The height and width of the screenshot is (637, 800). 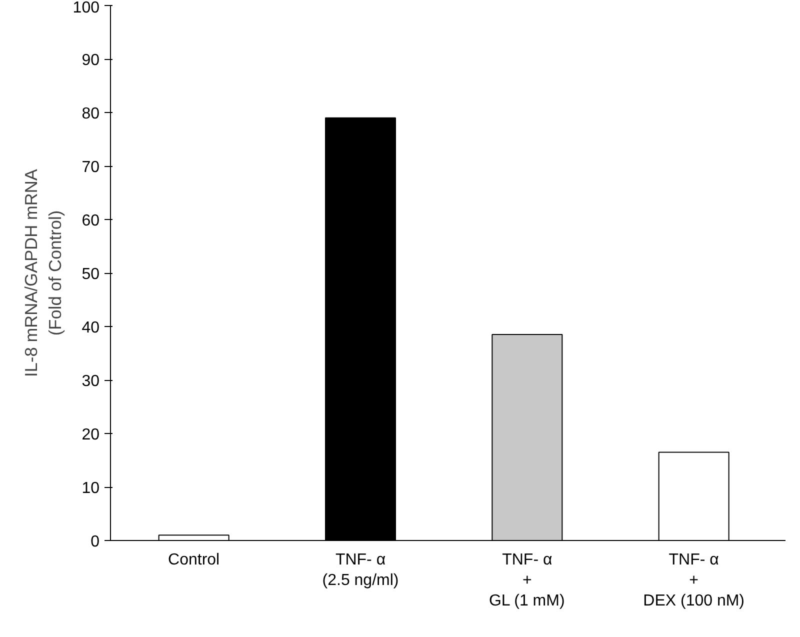 What do you see at coordinates (91, 114) in the screenshot?
I see `y-tick-label: 80` at bounding box center [91, 114].